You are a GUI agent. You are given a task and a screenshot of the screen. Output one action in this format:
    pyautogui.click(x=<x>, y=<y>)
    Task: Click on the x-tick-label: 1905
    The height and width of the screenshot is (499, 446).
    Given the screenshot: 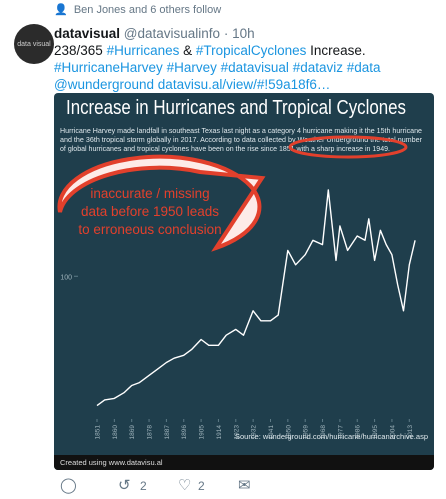 What is the action you would take?
    pyautogui.click(x=202, y=432)
    